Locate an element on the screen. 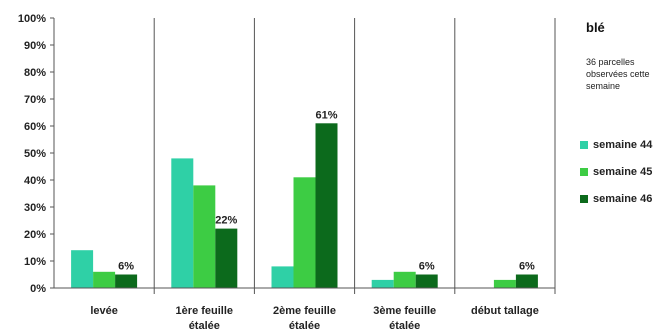 This screenshot has height=331, width=659. data-label: 22% is located at coordinates (226, 221).